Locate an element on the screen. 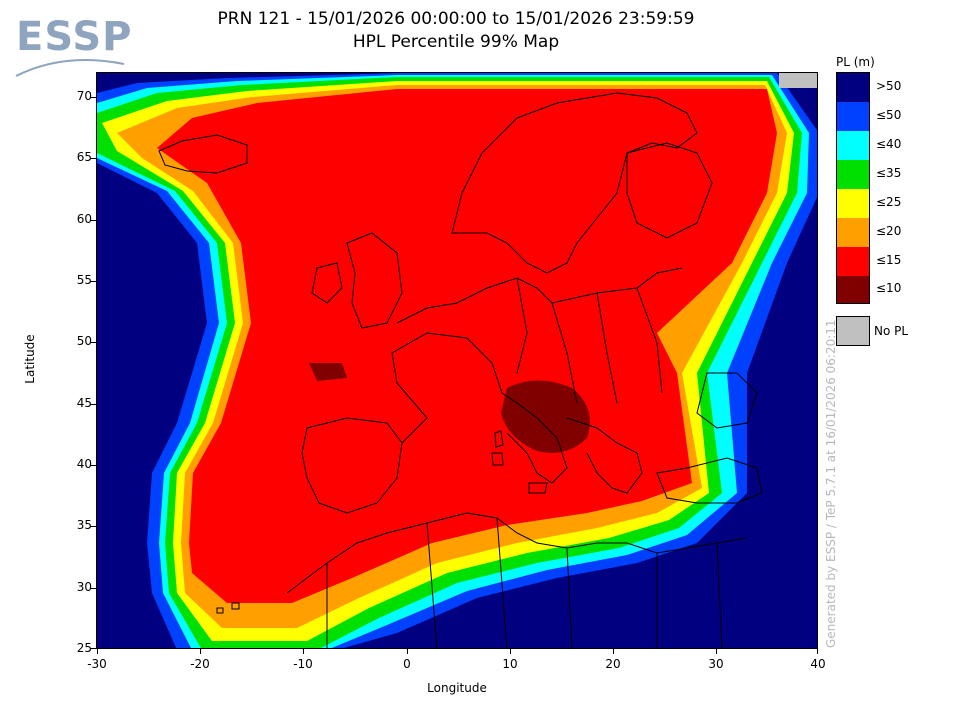 The width and height of the screenshot is (960, 720). legend-colorbar is located at coordinates (853, 188).